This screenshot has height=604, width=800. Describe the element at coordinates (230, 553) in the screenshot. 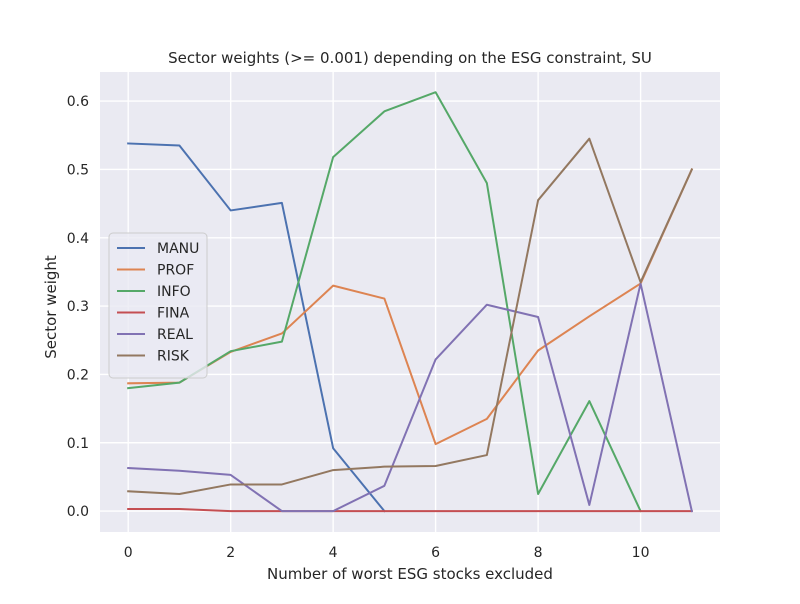

I see `x-tick-label: 2` at that location.